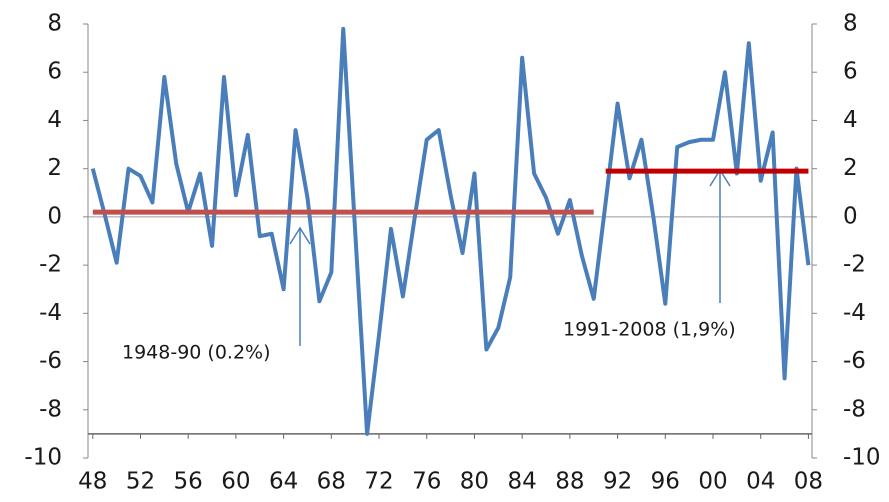 The height and width of the screenshot is (502, 889). Describe the element at coordinates (50, 313) in the screenshot. I see `y-tick-label: -4` at that location.